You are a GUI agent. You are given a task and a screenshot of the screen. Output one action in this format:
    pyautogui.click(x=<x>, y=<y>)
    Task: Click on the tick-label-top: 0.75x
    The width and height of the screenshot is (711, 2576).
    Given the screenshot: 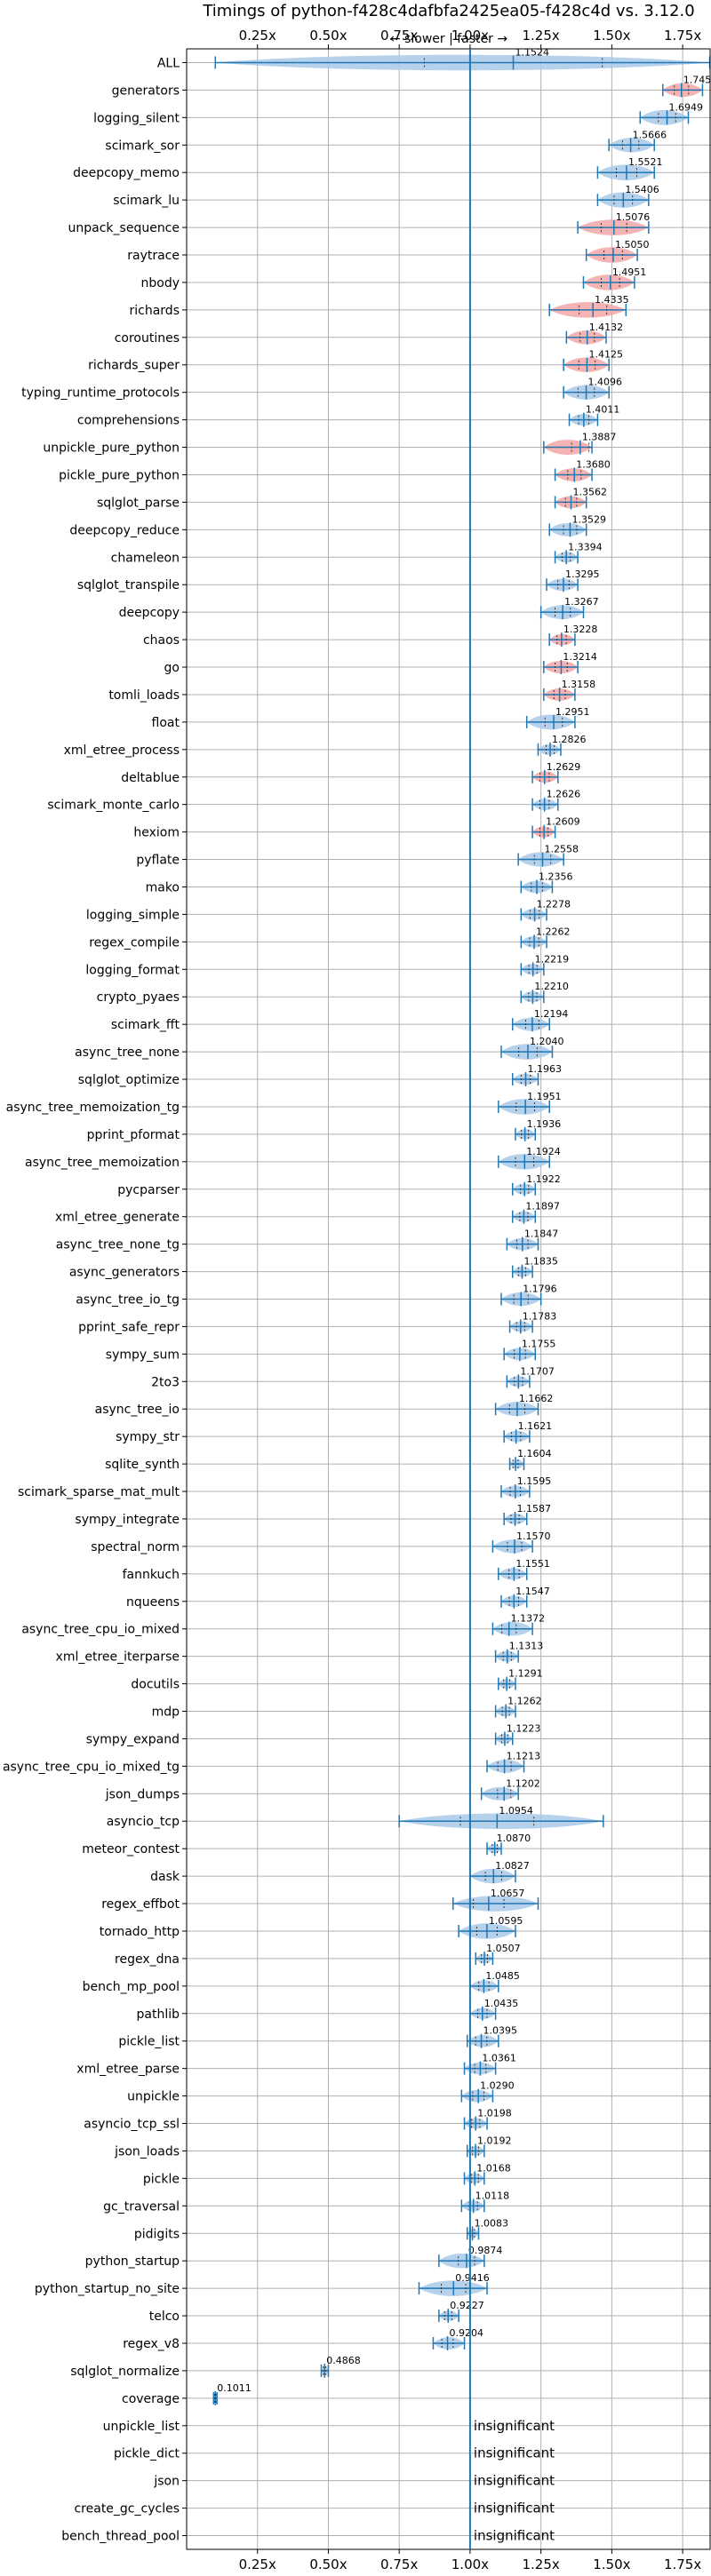 What is the action you would take?
    pyautogui.click(x=399, y=36)
    